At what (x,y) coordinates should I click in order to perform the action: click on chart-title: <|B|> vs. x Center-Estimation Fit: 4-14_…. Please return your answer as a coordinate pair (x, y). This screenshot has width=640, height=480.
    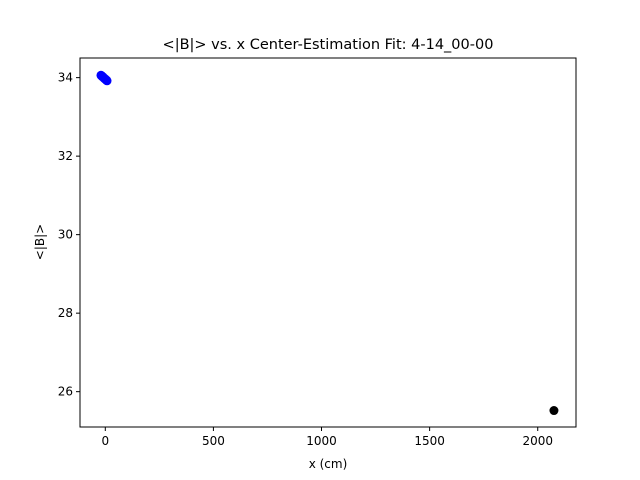
    Looking at the image, I should click on (328, 45).